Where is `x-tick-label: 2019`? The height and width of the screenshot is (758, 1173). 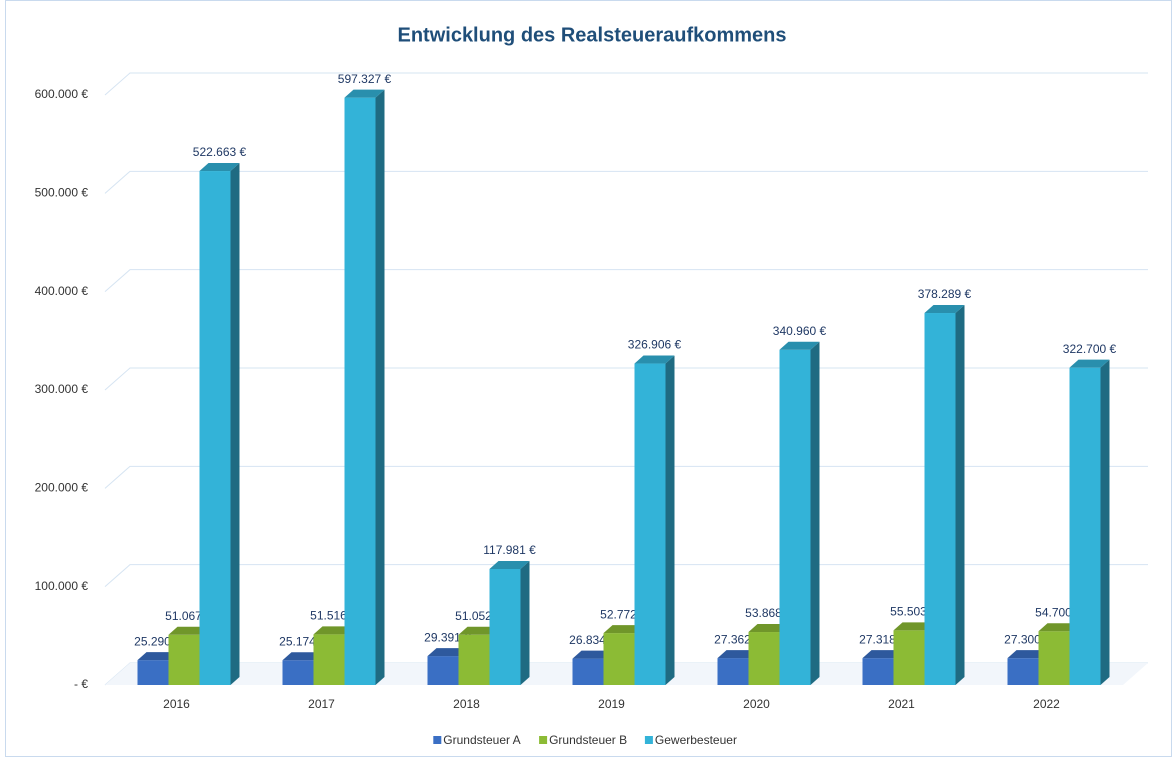 x-tick-label: 2019 is located at coordinates (611, 704).